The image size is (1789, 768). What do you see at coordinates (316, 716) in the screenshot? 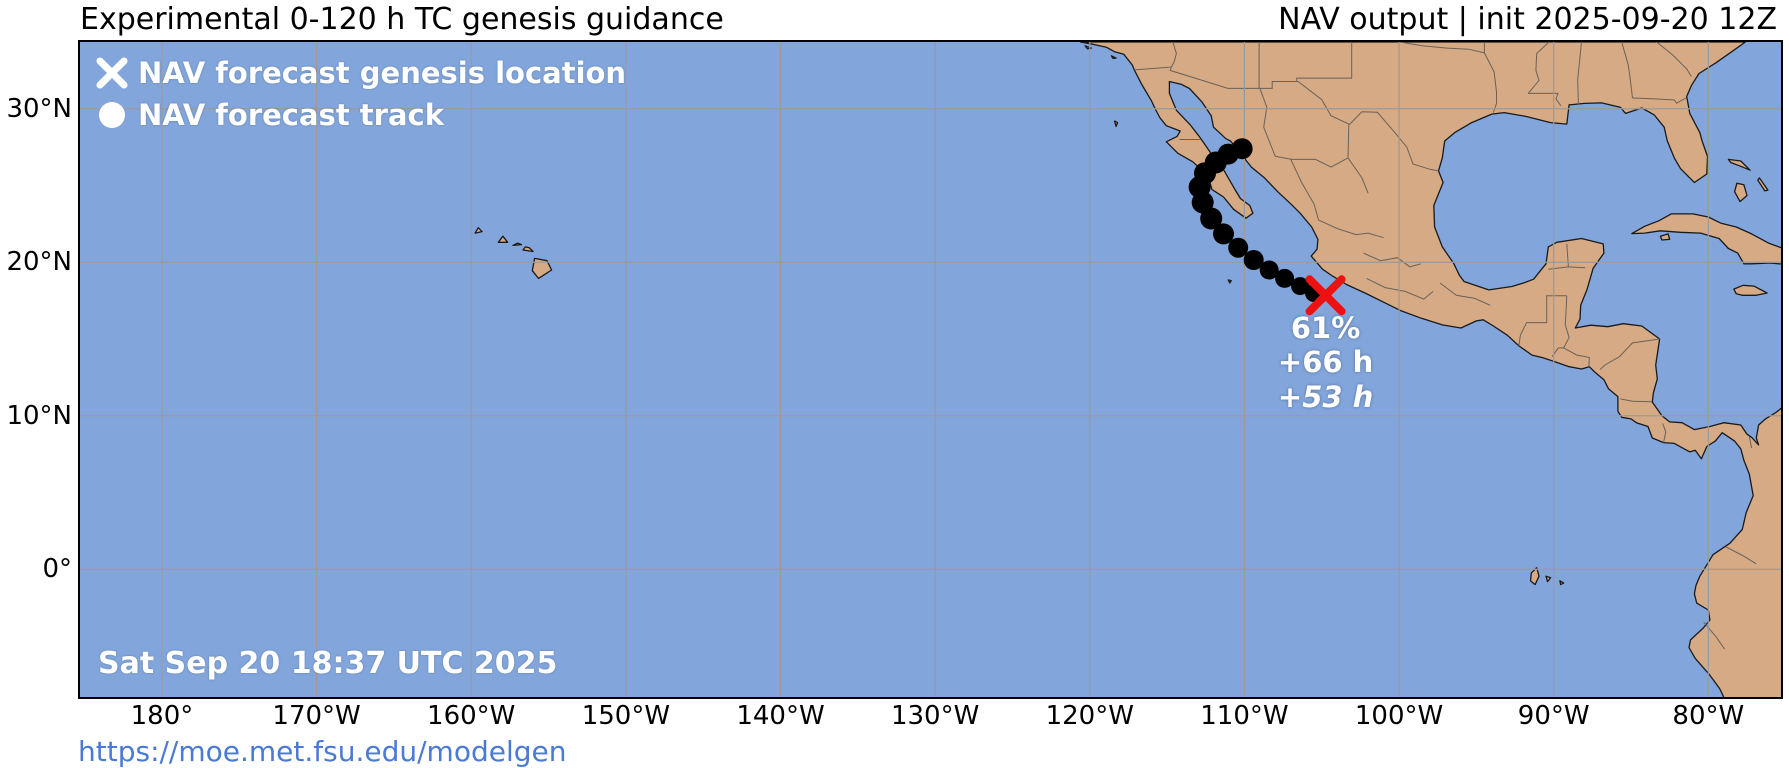
I see `lon-axis-label: 170°W` at bounding box center [316, 716].